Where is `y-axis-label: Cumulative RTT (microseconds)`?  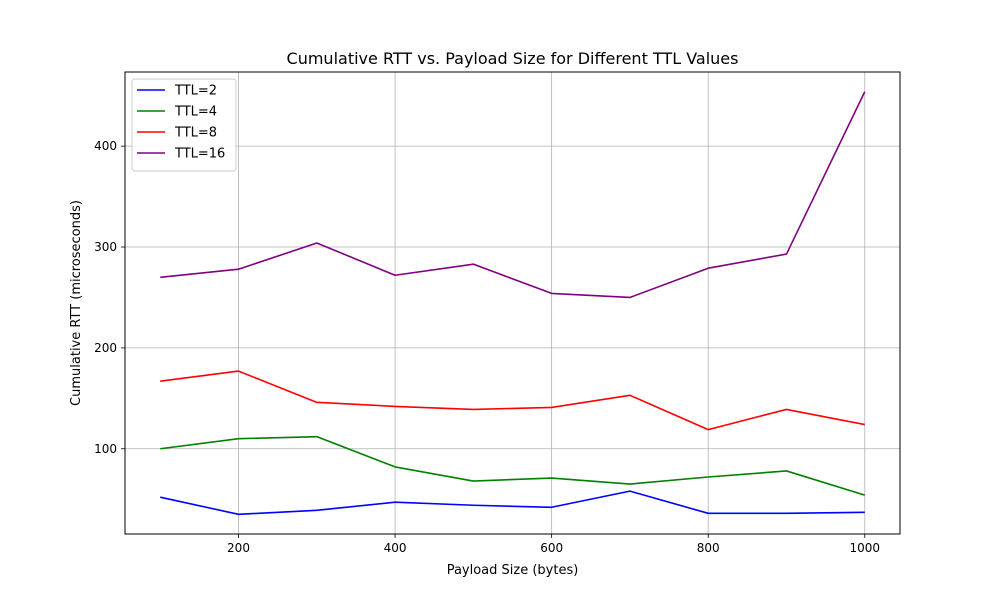
y-axis-label: Cumulative RTT (microseconds) is located at coordinates (76, 303).